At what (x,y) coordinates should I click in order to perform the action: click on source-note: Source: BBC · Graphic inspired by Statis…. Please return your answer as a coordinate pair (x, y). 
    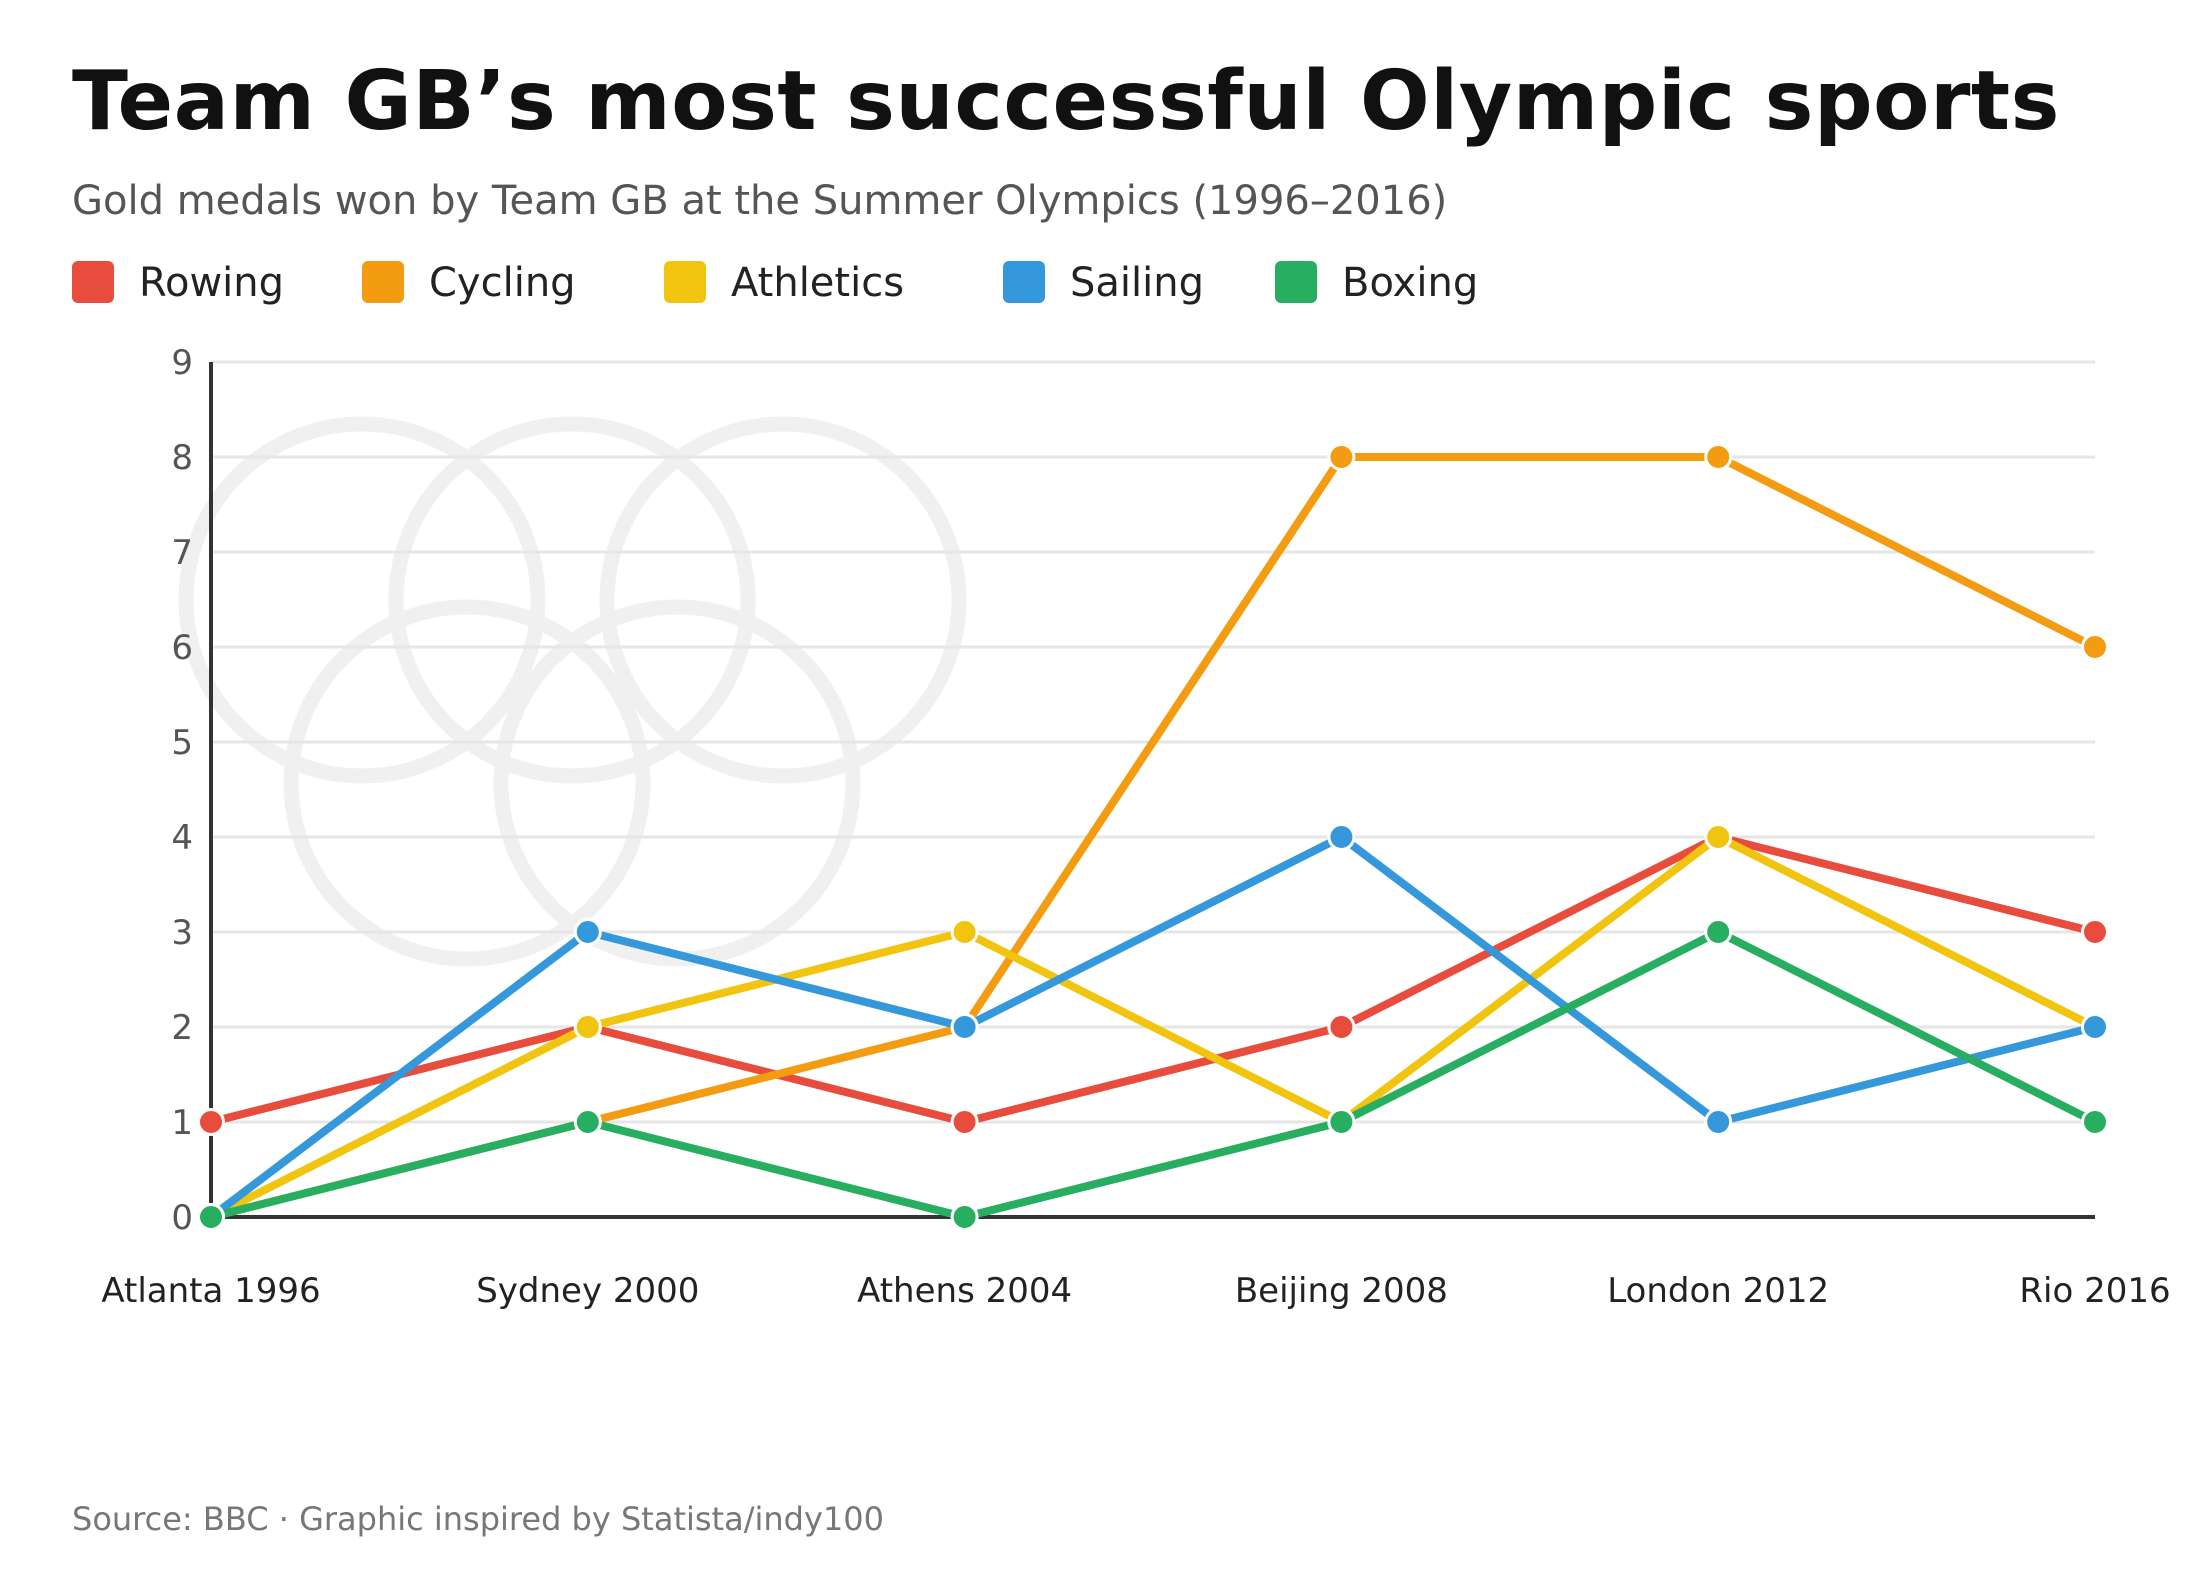
    Looking at the image, I should click on (478, 1519).